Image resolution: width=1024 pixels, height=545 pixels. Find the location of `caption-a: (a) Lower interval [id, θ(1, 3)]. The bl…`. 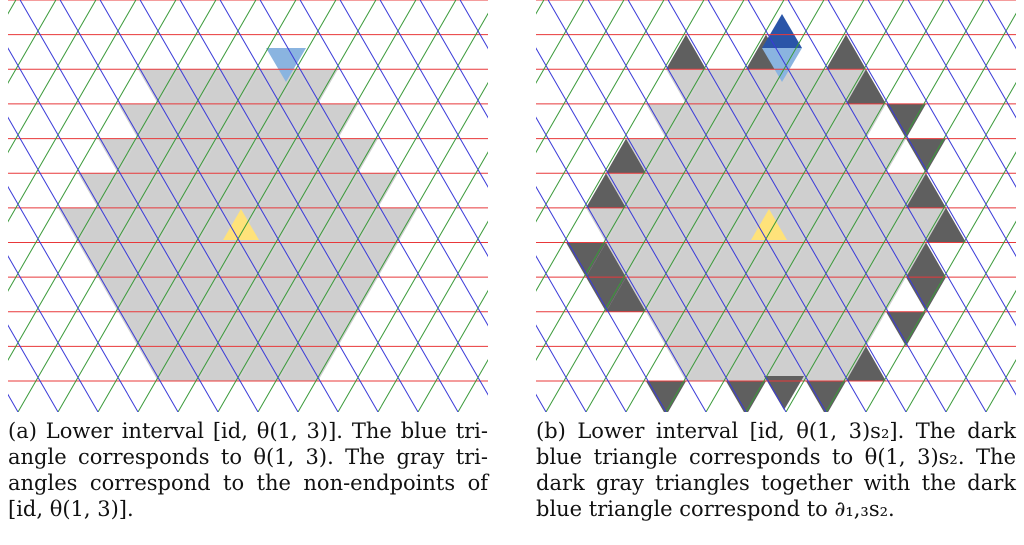

caption-a: (a) Lower interval [id, θ(1, 3)]. The bl… is located at coordinates (248, 470).